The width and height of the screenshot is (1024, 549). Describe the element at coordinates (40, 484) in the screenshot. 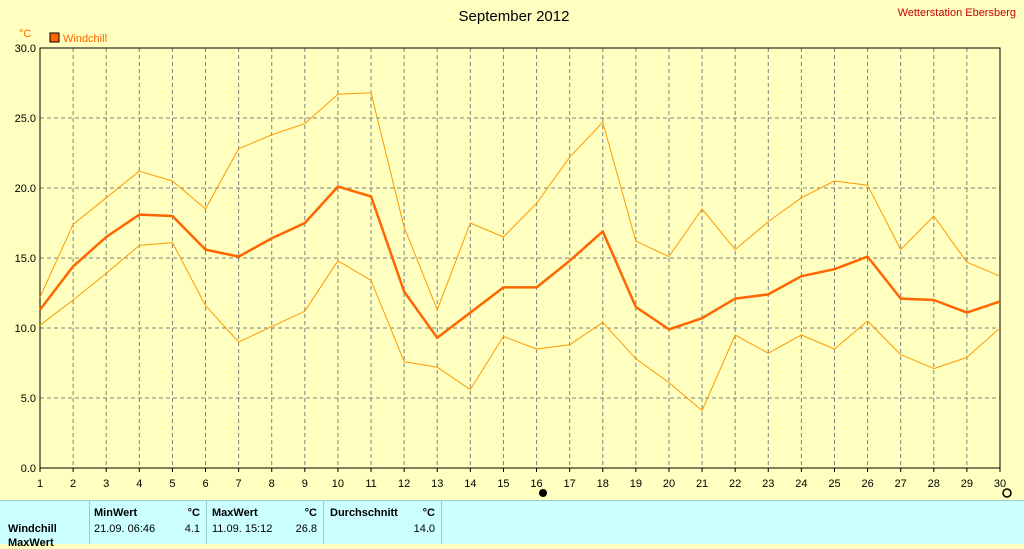

I see `x-tick-label: 1` at that location.